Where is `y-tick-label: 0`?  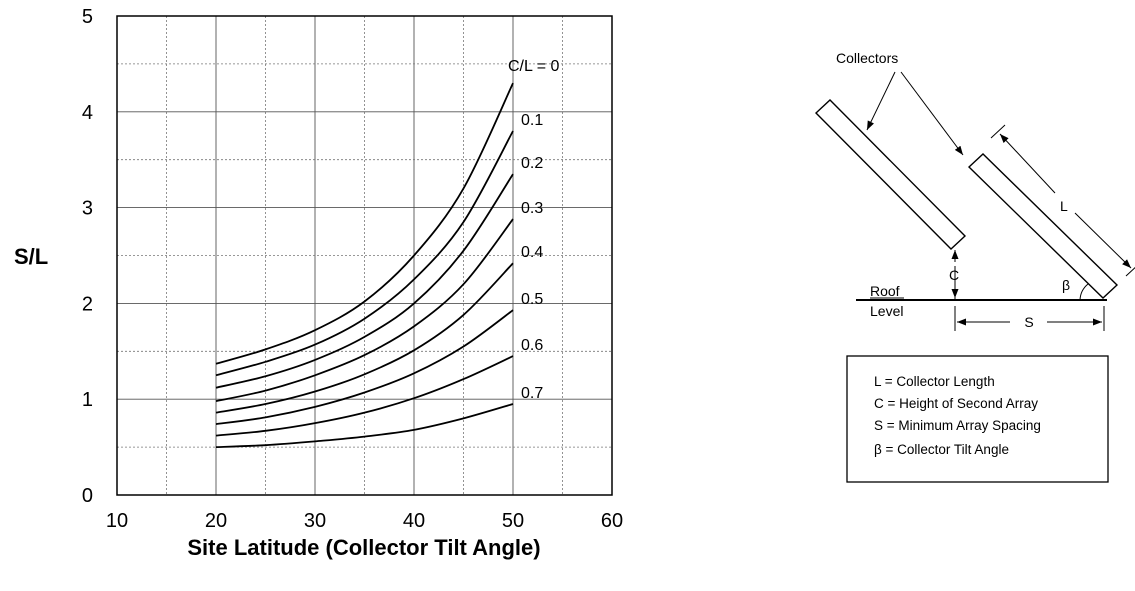
y-tick-label: 0 is located at coordinates (87, 496).